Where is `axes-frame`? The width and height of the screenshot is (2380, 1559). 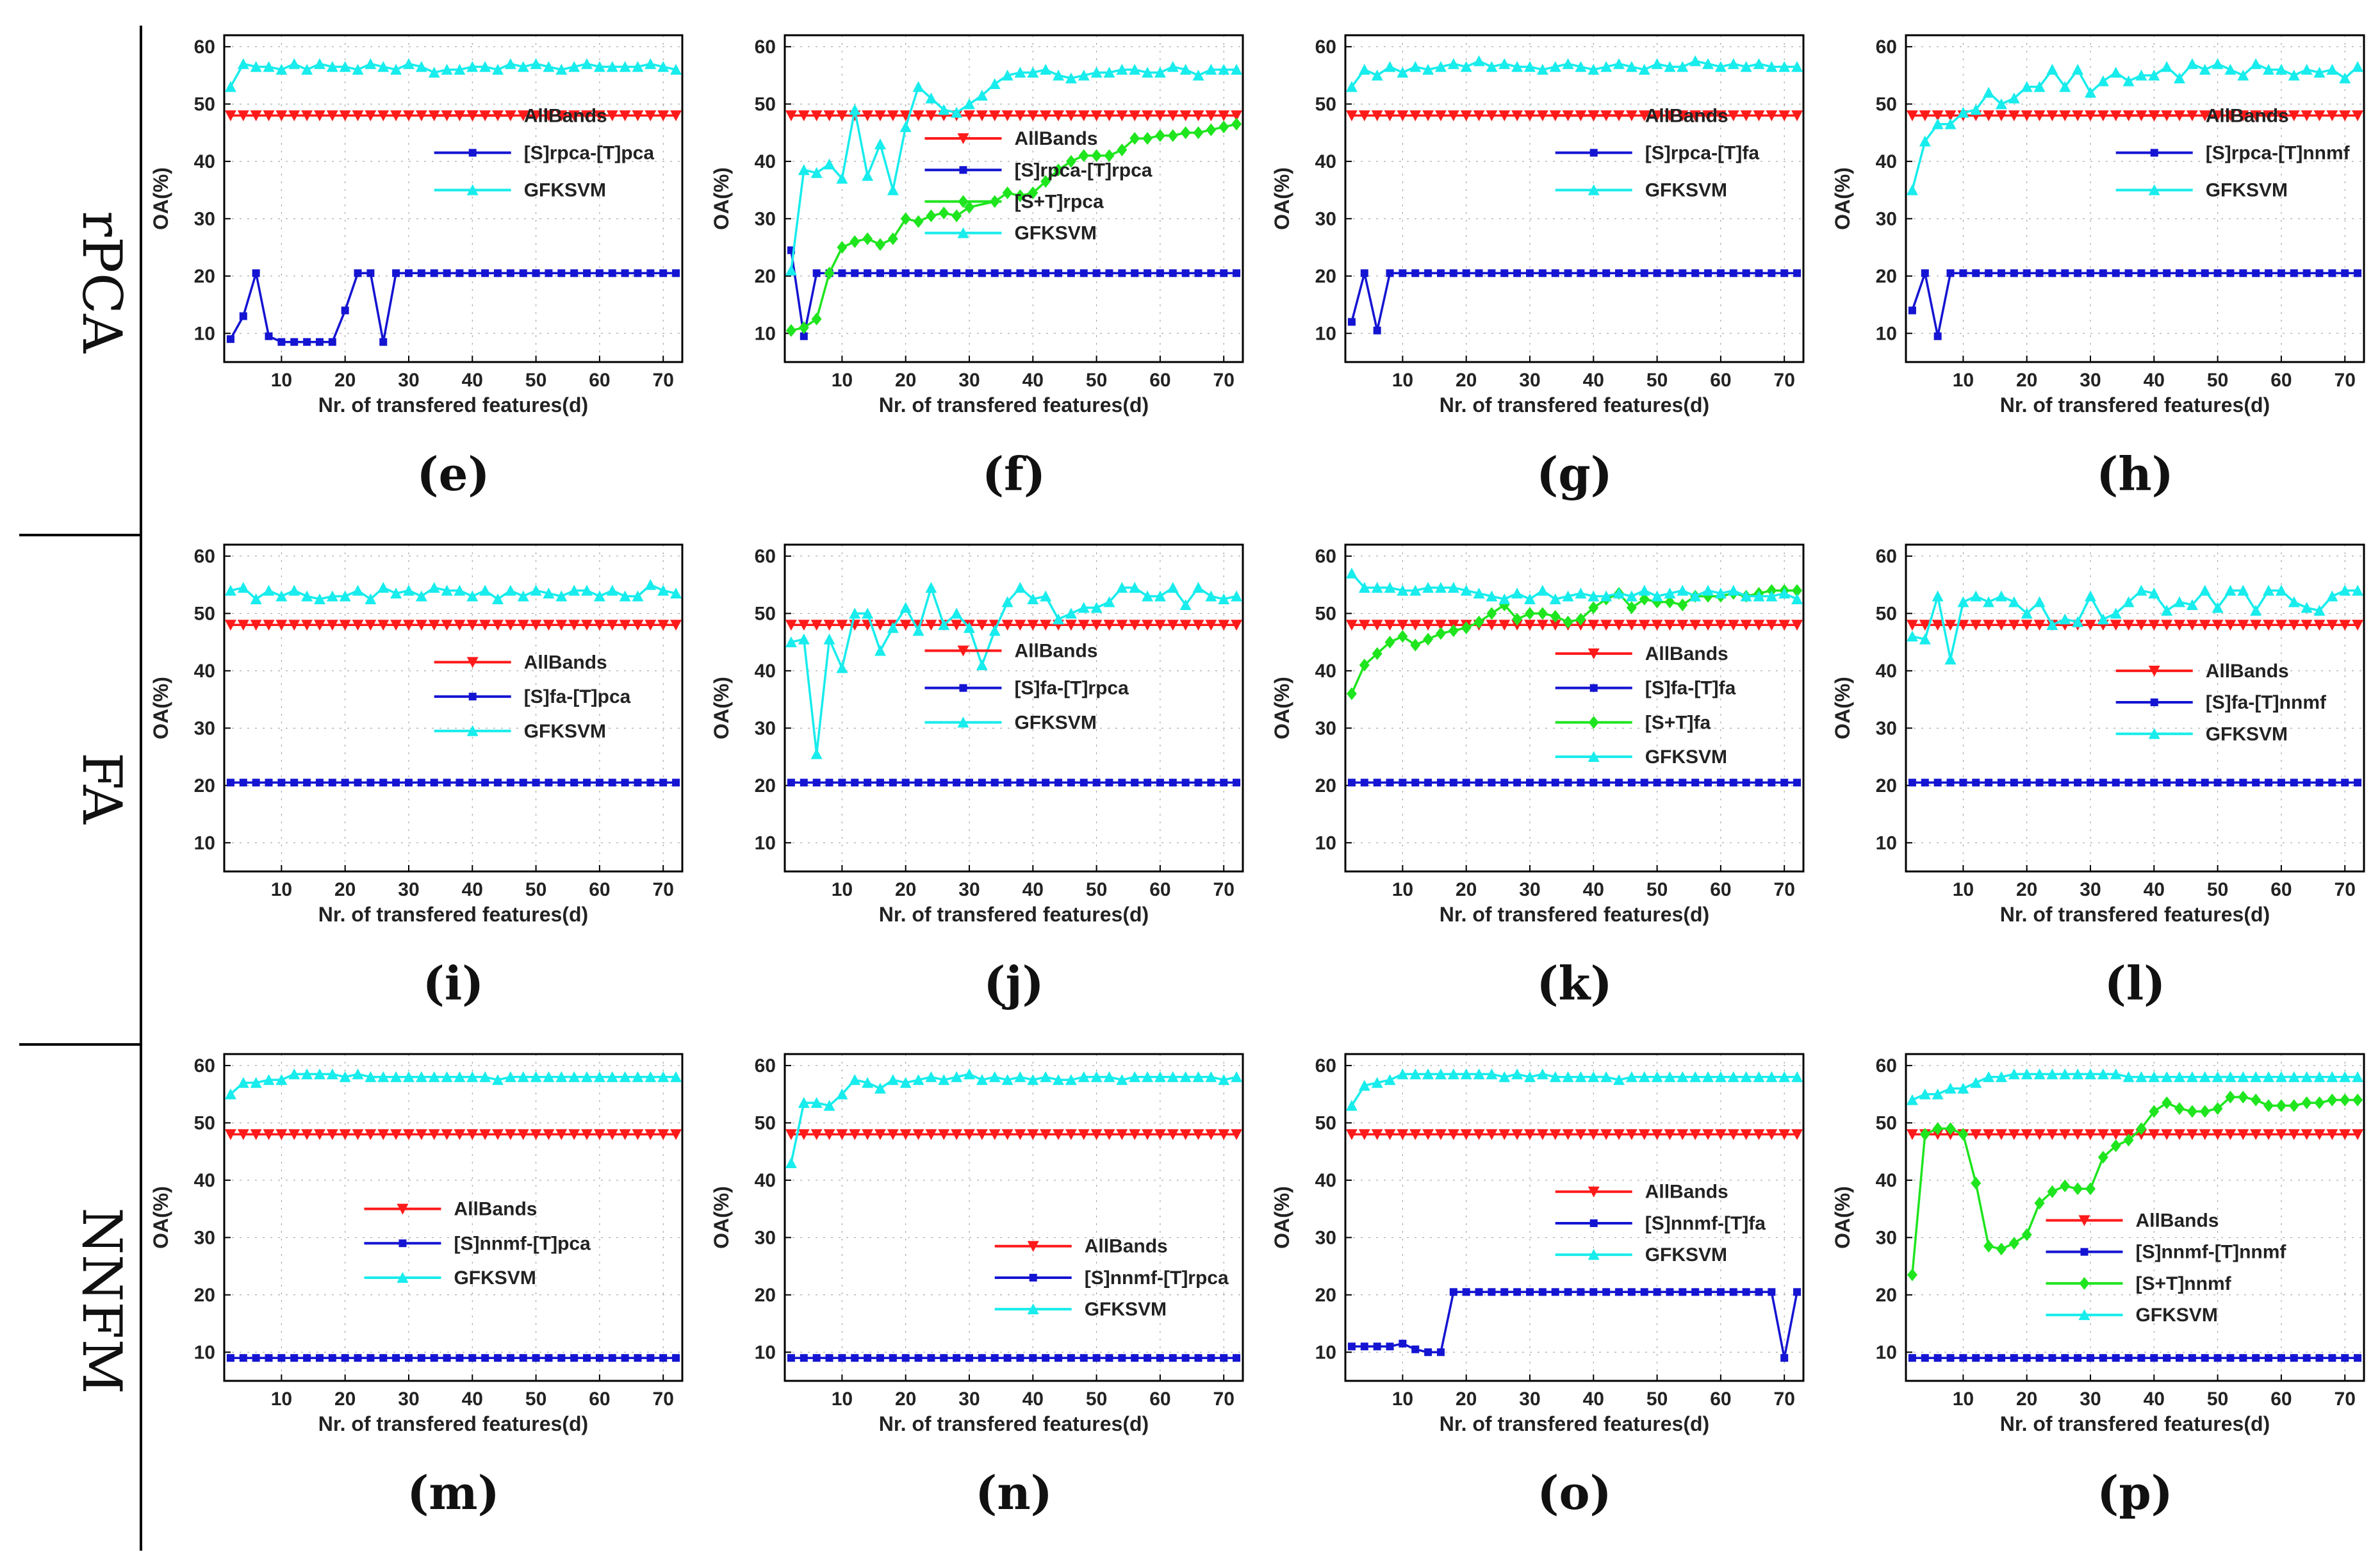
axes-frame is located at coordinates (1014, 198).